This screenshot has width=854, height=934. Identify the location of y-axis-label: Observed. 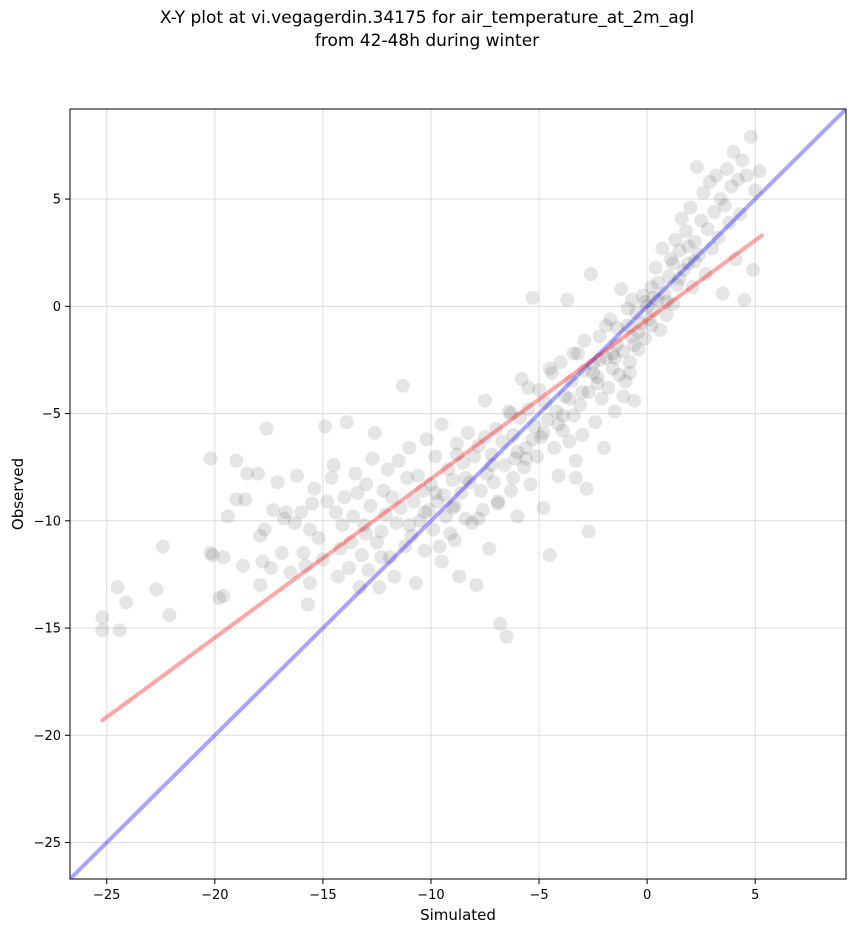
(18, 494).